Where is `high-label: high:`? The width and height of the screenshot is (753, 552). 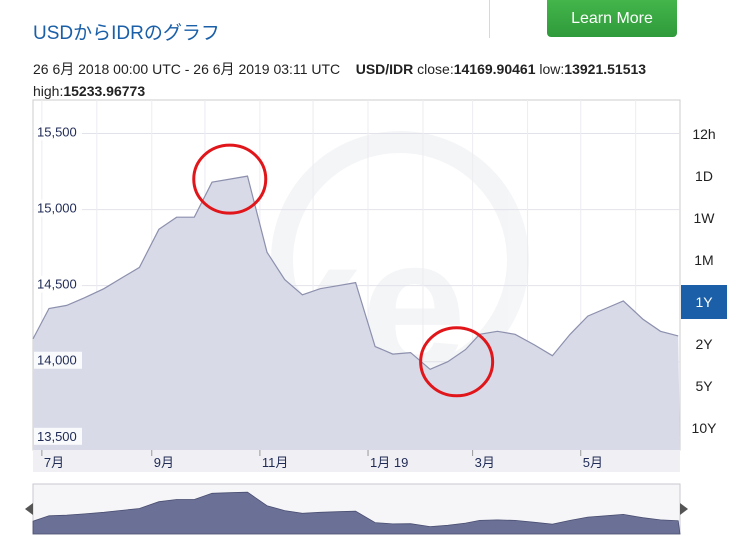
high-label: high: is located at coordinates (48, 91).